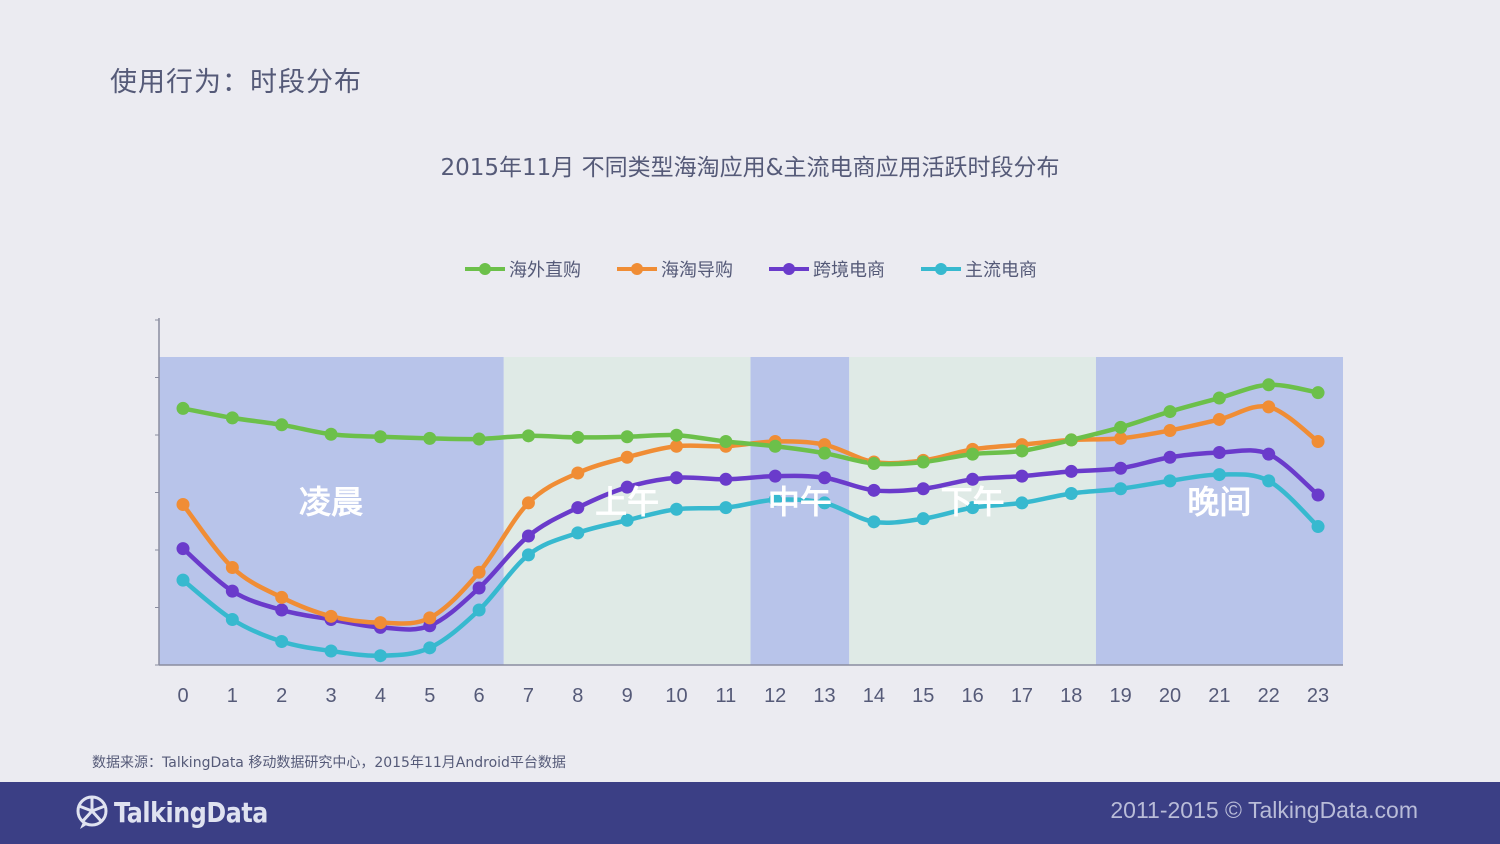  Describe the element at coordinates (874, 696) in the screenshot. I see `x-tick-label: 14` at that location.